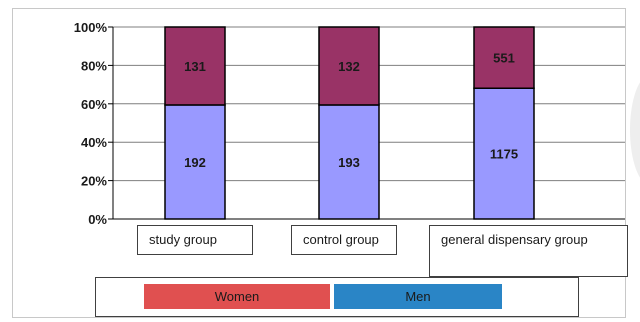  I want to click on y-tick-label: 40%, so click(94, 142).